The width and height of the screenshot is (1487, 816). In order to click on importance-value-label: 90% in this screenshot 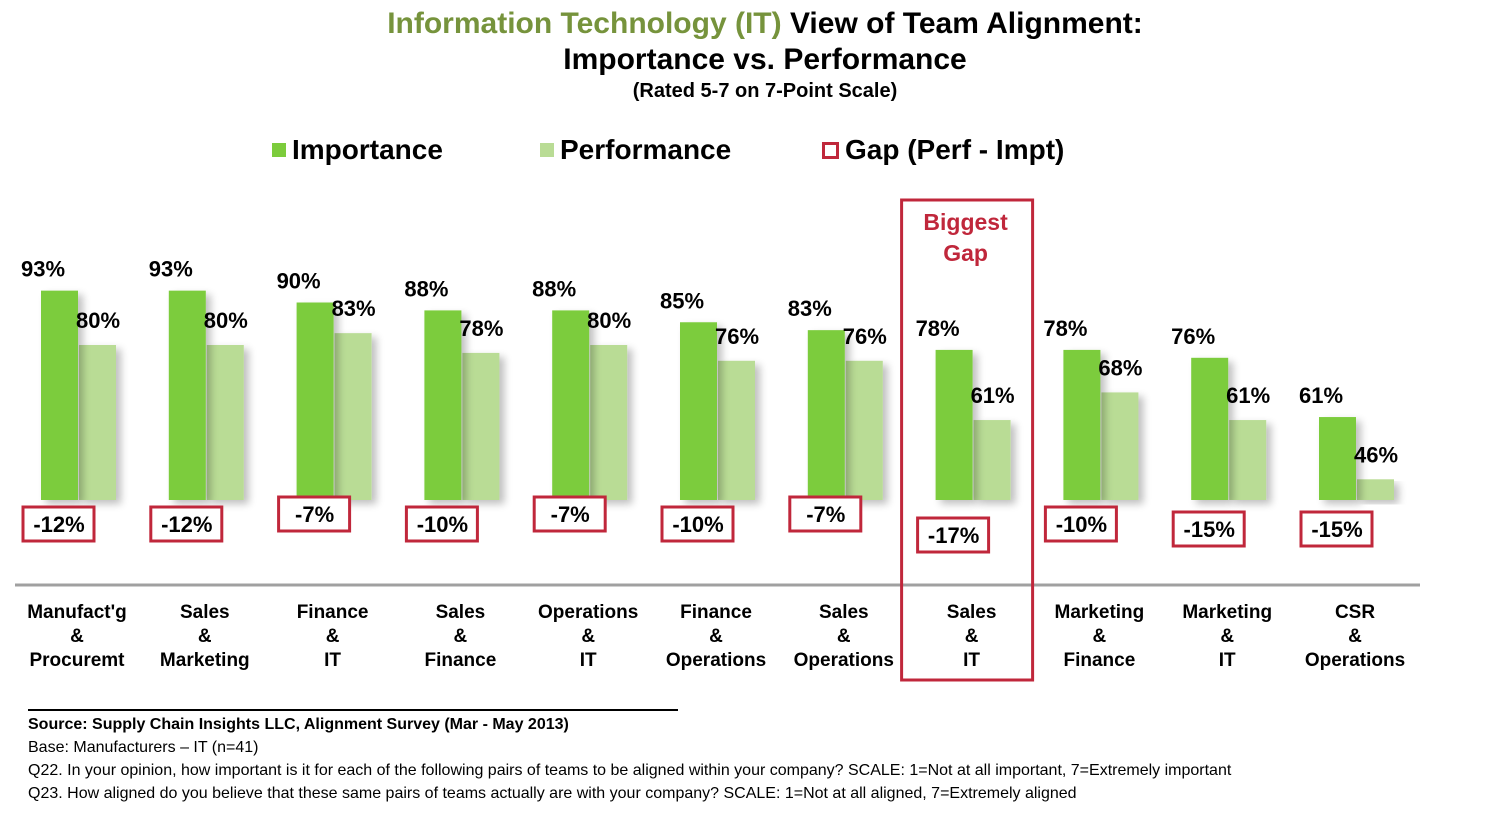, I will do `click(299, 281)`.